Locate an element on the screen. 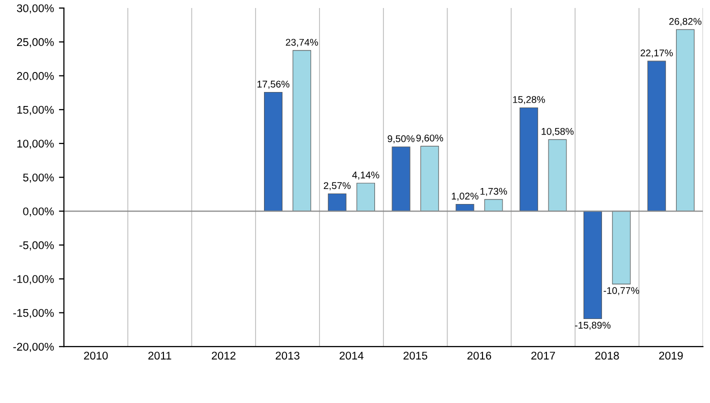  data-label: 26,82% is located at coordinates (685, 22).